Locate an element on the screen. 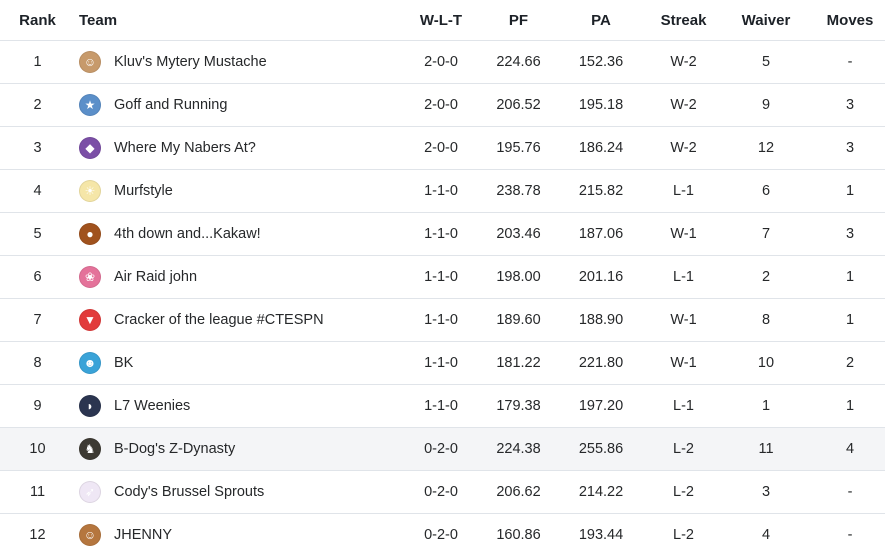  waiver-cell: 10 is located at coordinates (766, 363).